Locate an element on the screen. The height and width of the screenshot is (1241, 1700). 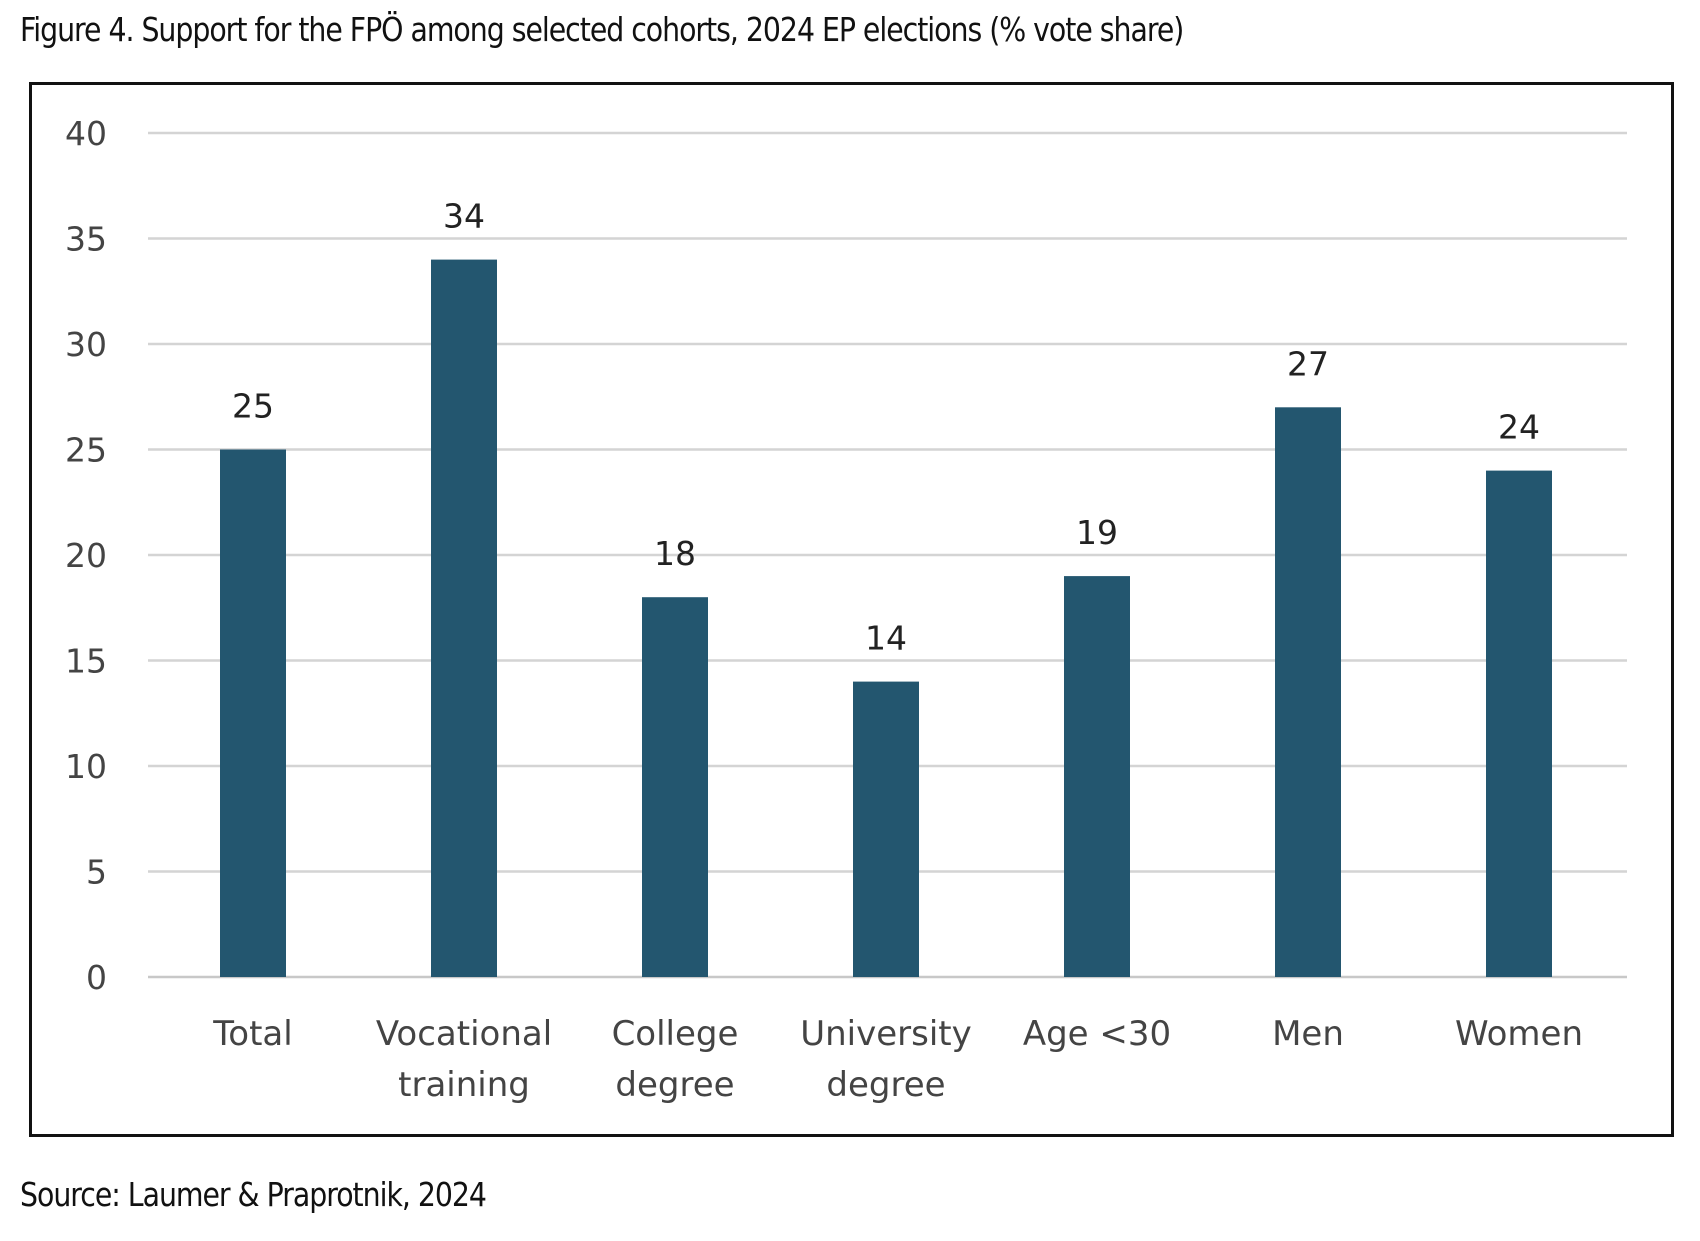
data-label: 24 is located at coordinates (1519, 427).